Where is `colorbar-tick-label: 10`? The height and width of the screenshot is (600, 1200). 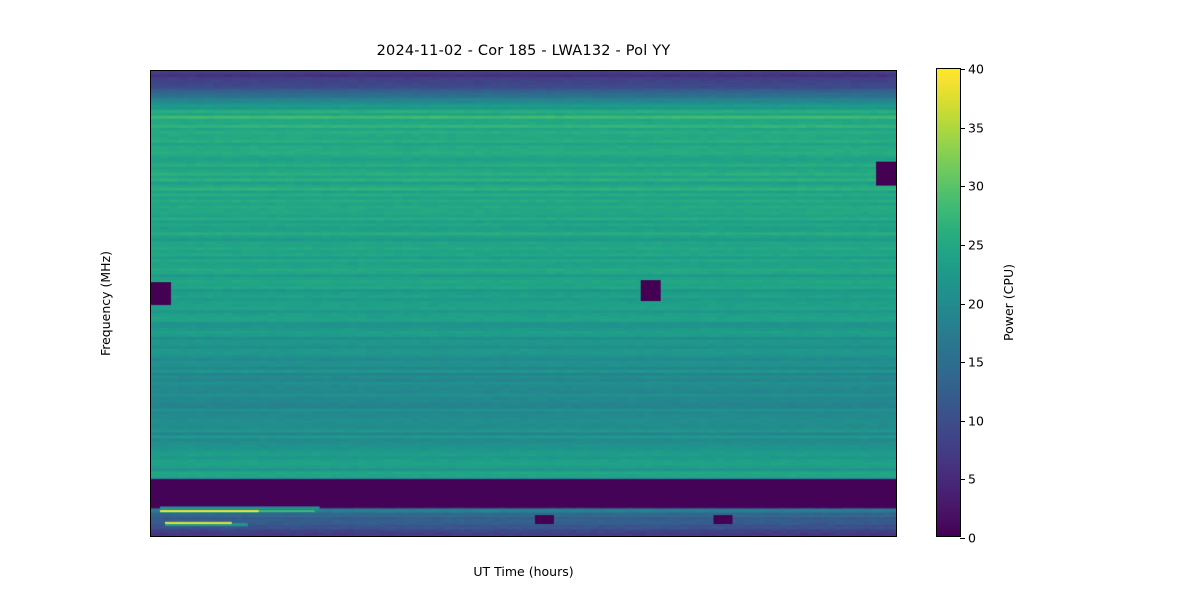 colorbar-tick-label: 10 is located at coordinates (976, 421).